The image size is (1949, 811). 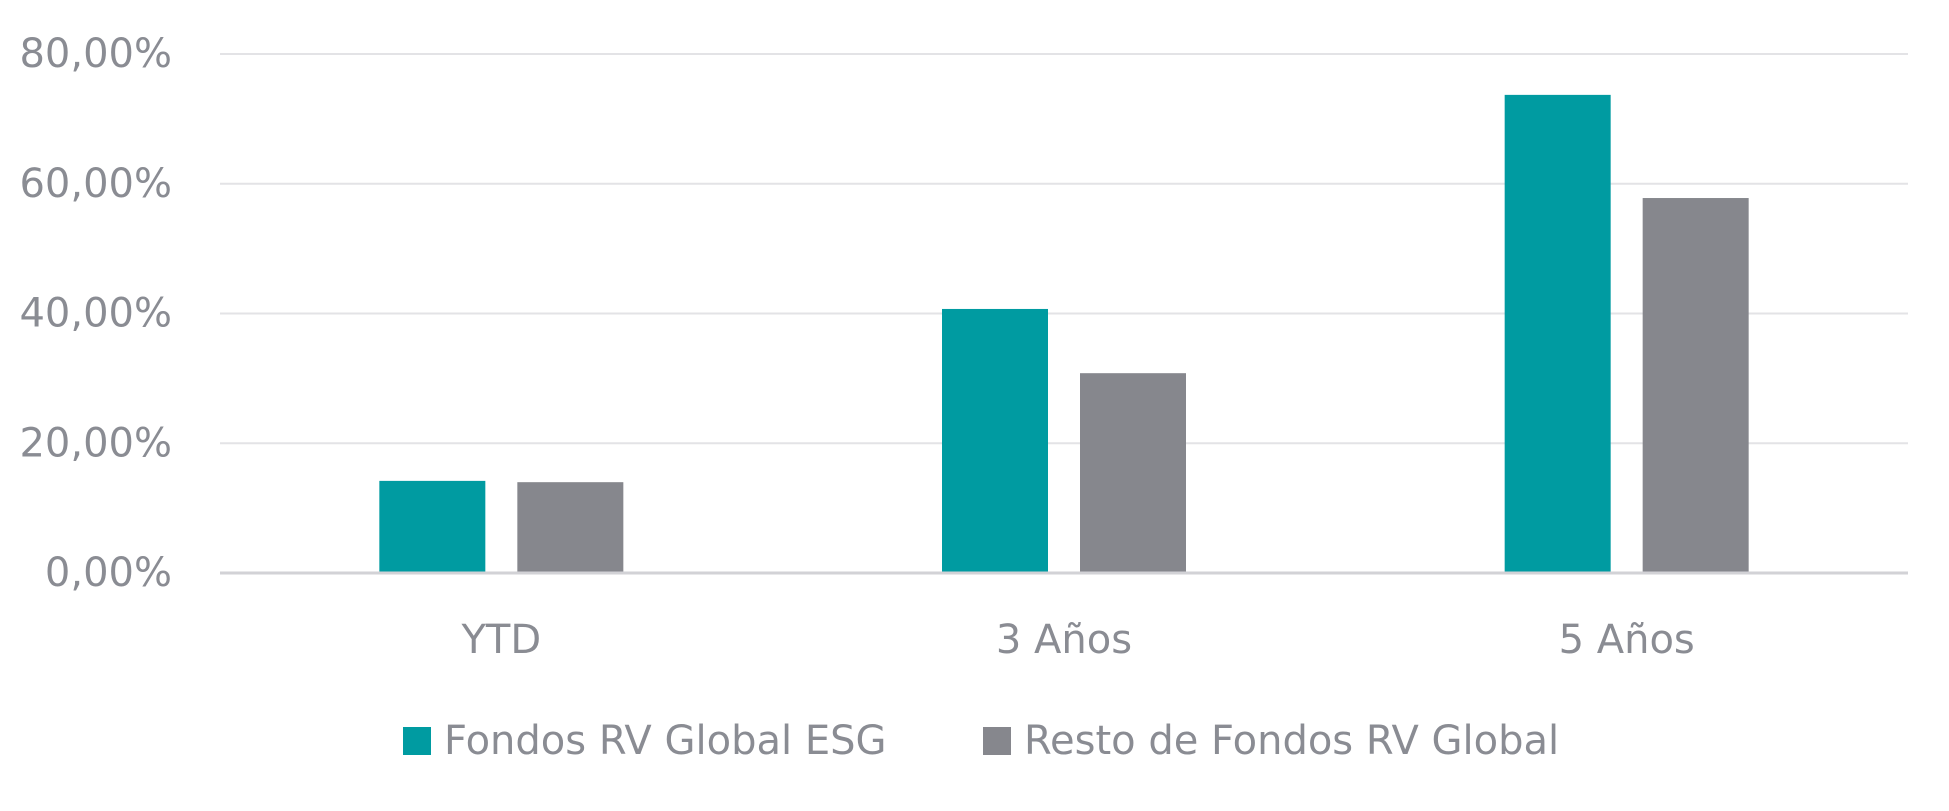 What do you see at coordinates (500, 640) in the screenshot?
I see `x-category-label: YTD` at bounding box center [500, 640].